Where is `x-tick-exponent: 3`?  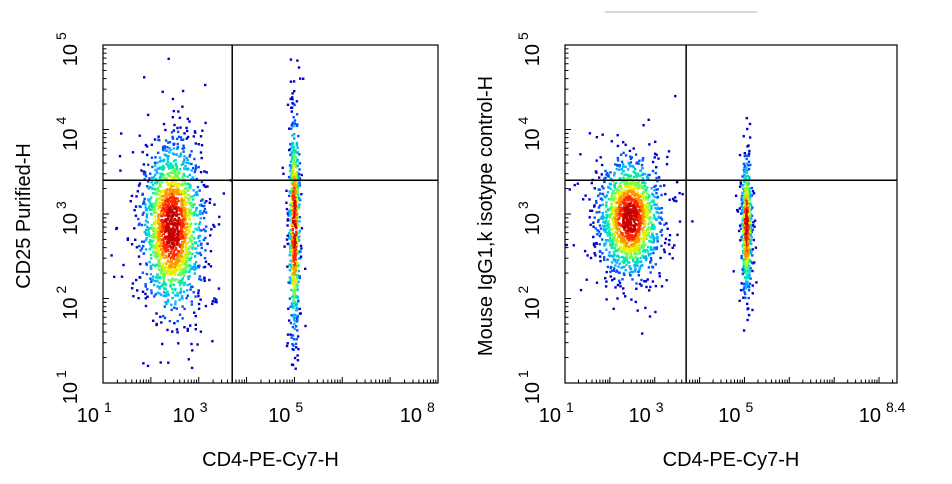 x-tick-exponent: 3 is located at coordinates (660, 407).